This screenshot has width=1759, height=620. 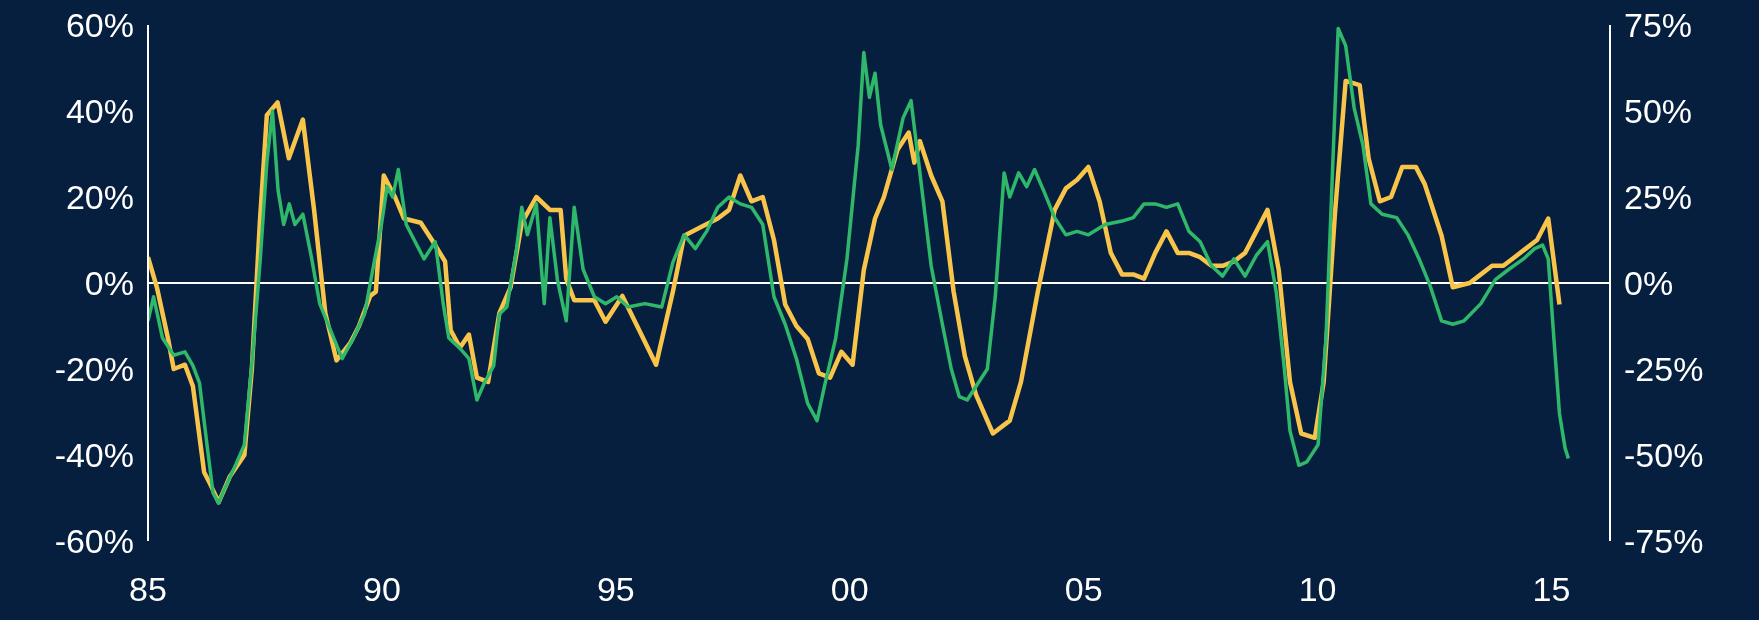 I want to click on y-tick-label: 60%, so click(x=99, y=25).